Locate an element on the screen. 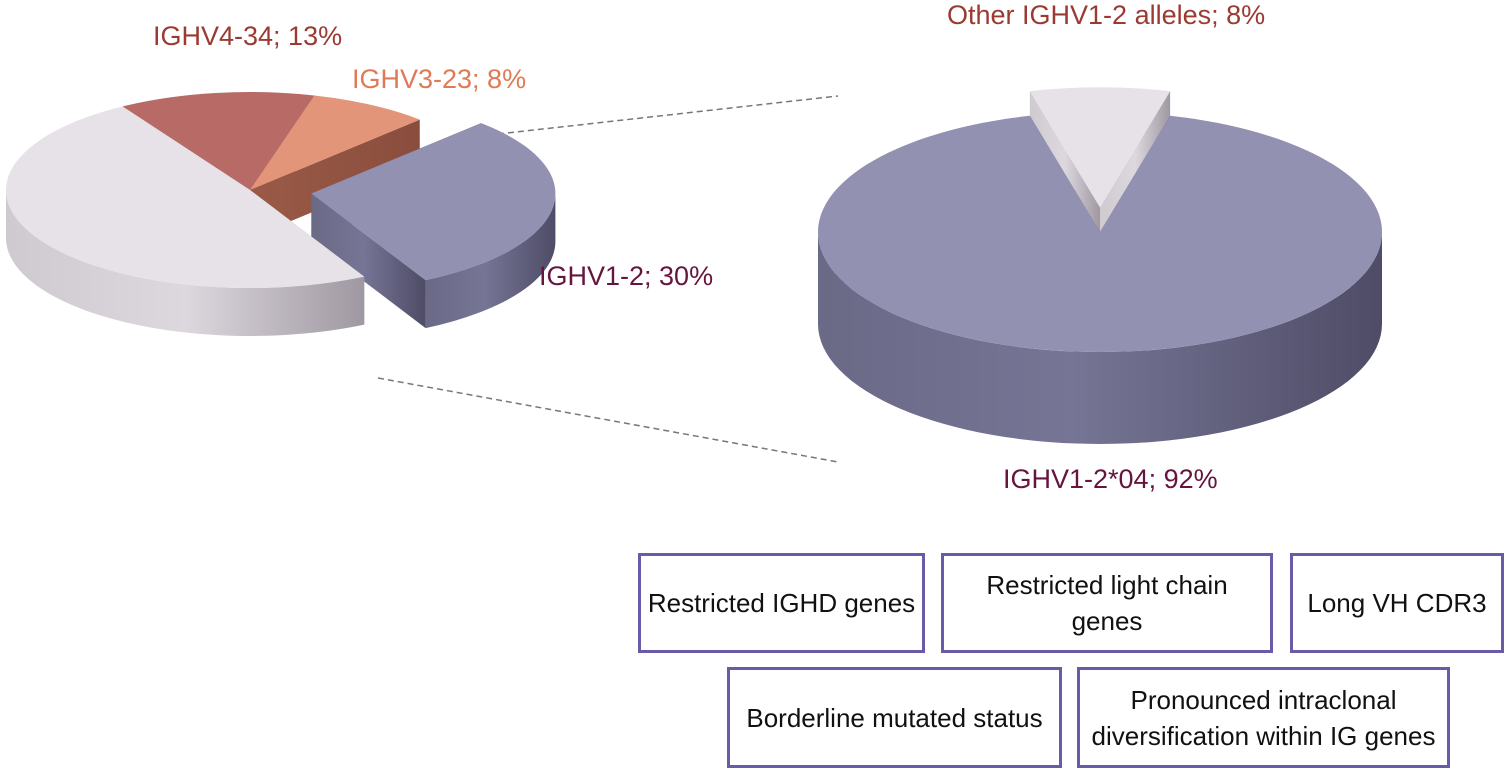  feature-box-restricted-ighd-genes: Restricted IGHD genes is located at coordinates (781, 603).